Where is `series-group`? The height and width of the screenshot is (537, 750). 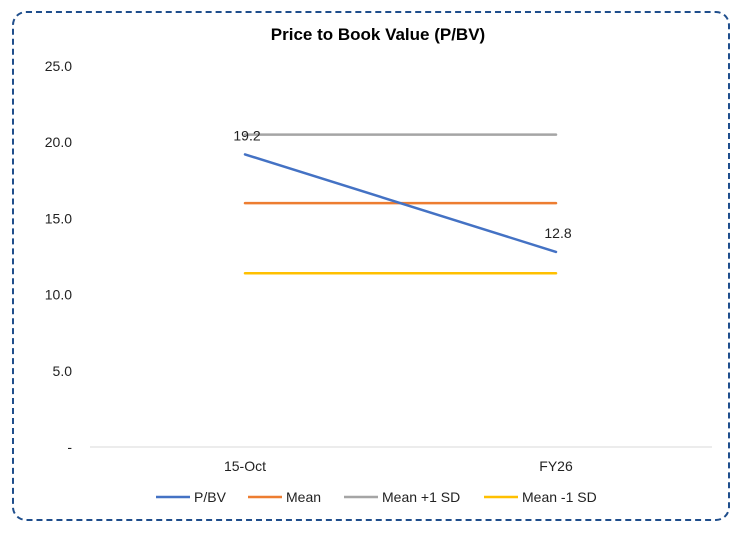 series-group is located at coordinates (400, 204).